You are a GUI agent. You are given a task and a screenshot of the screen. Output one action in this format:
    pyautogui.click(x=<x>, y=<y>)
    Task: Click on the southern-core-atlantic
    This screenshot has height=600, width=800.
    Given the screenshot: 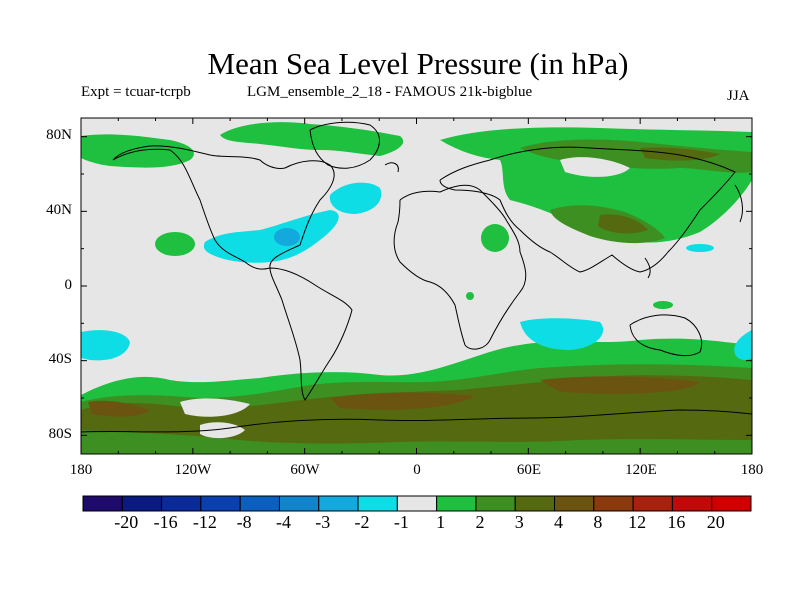 What is the action you would take?
    pyautogui.click(x=402, y=401)
    